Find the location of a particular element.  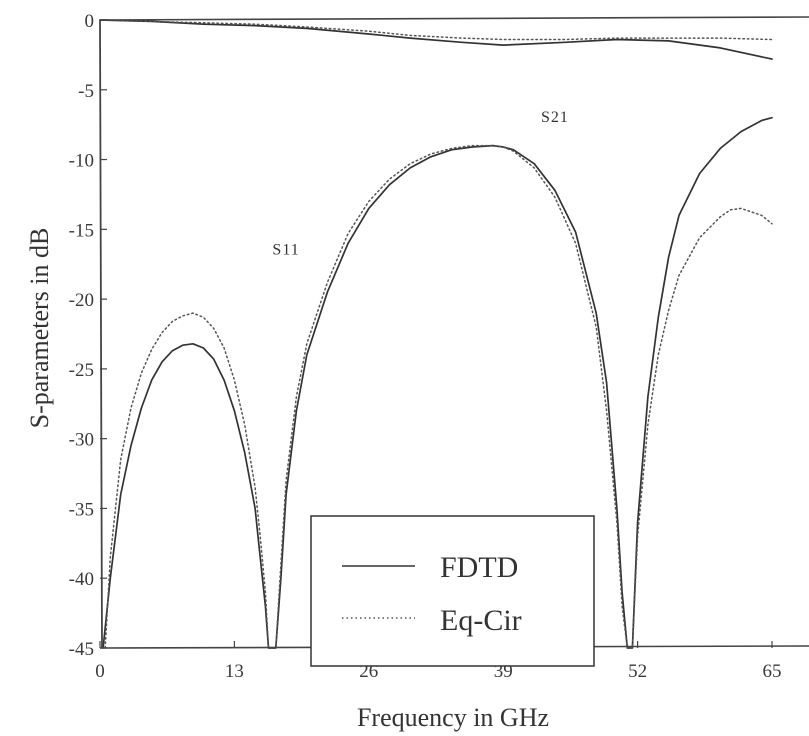

y-tick-label-7: -35 is located at coordinates (81, 509).